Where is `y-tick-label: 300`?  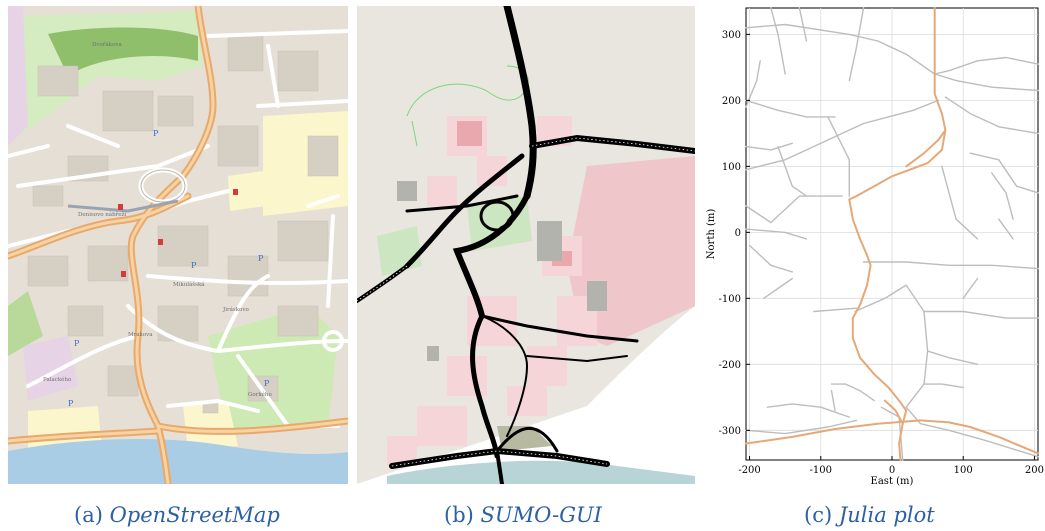 y-tick-label: 300 is located at coordinates (731, 35).